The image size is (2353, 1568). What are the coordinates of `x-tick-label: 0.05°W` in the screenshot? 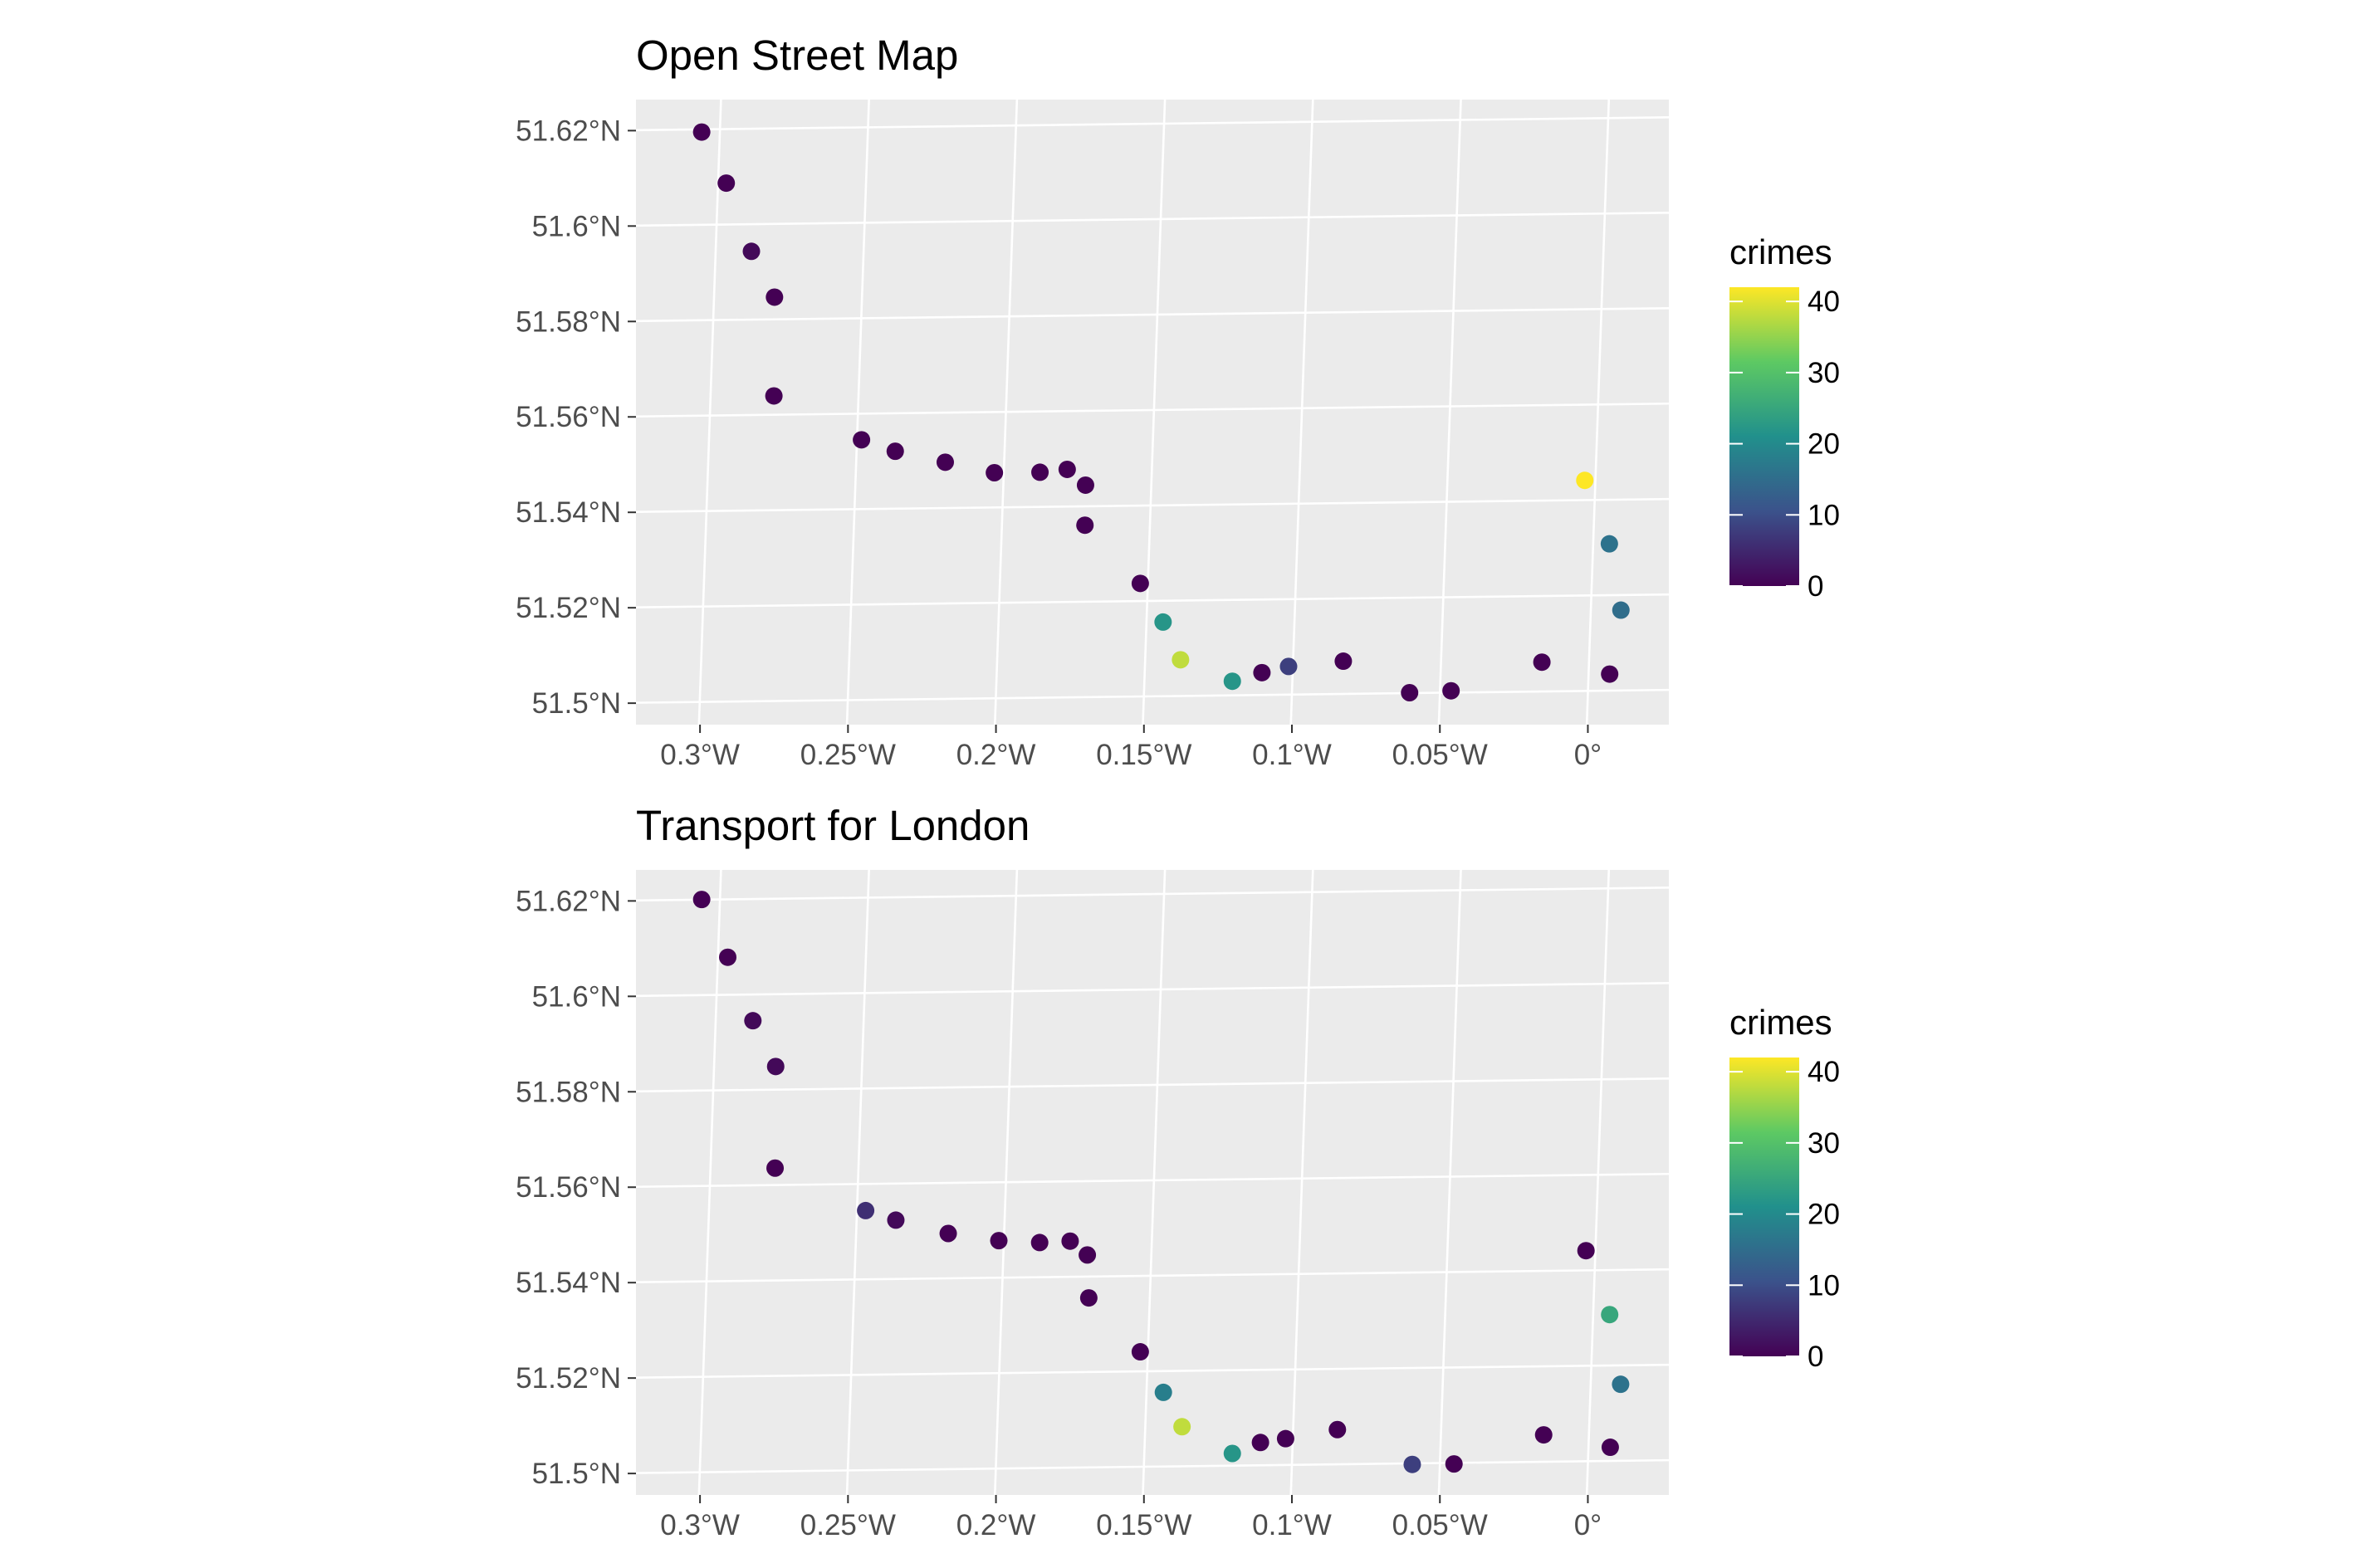 It's located at (1440, 1525).